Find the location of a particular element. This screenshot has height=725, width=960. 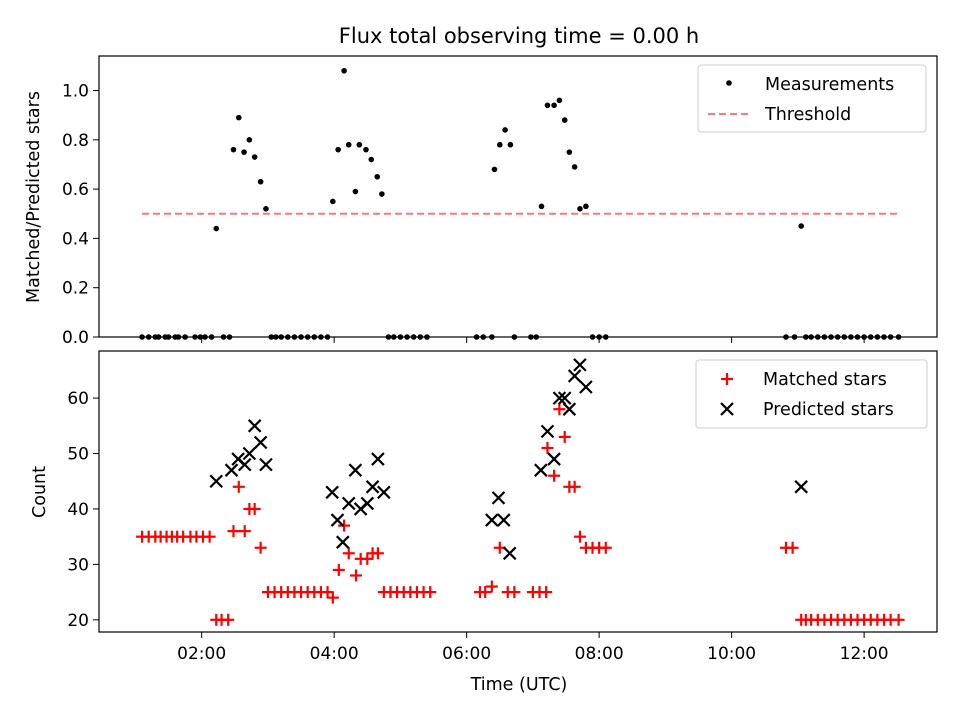

legend-measurements-label: Measurements is located at coordinates (829, 85).